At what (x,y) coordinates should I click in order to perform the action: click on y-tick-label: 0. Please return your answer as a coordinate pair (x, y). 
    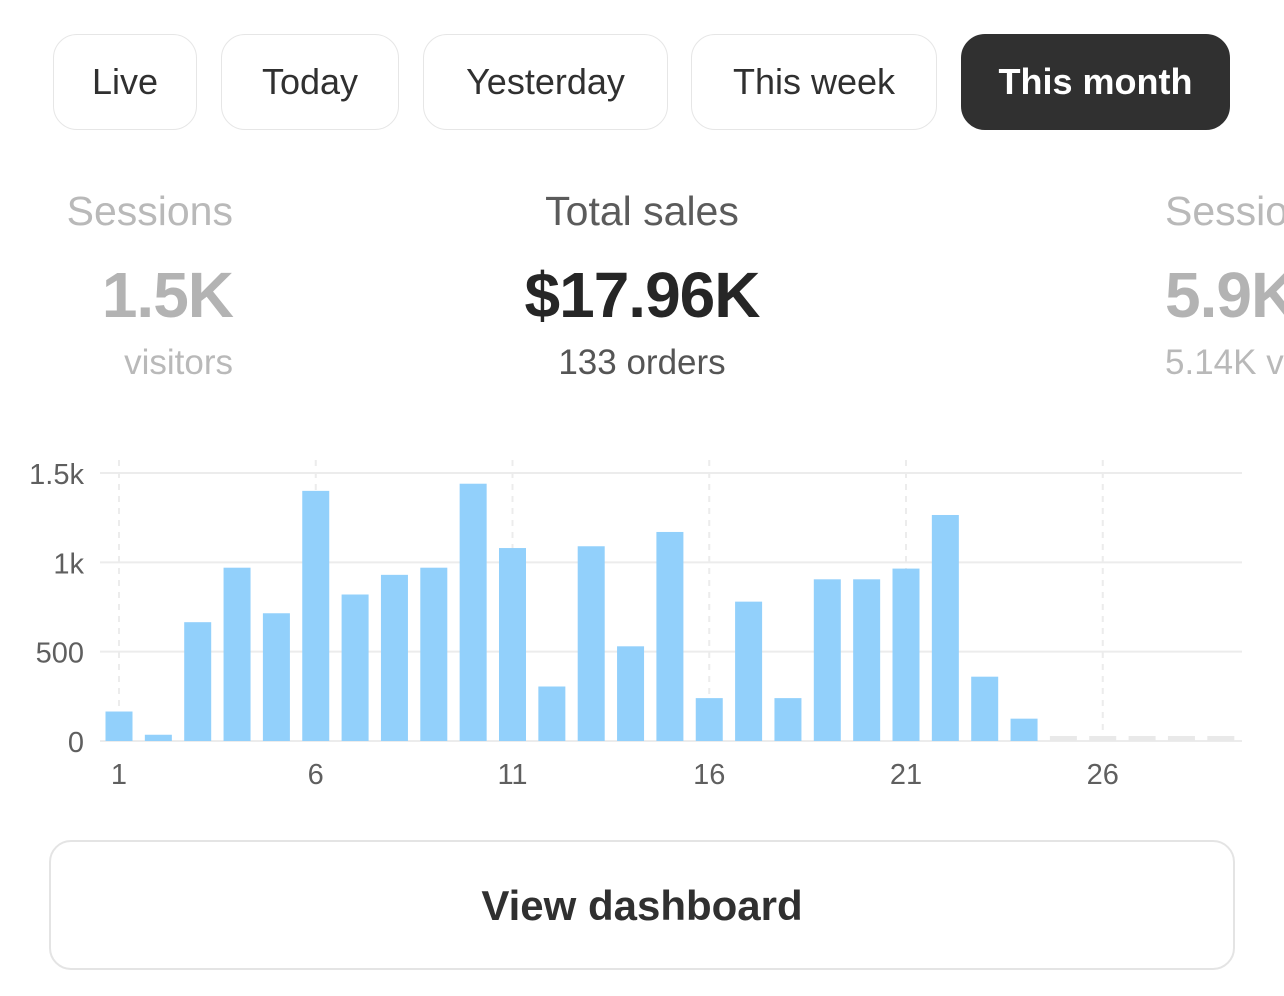
    Looking at the image, I should click on (76, 743).